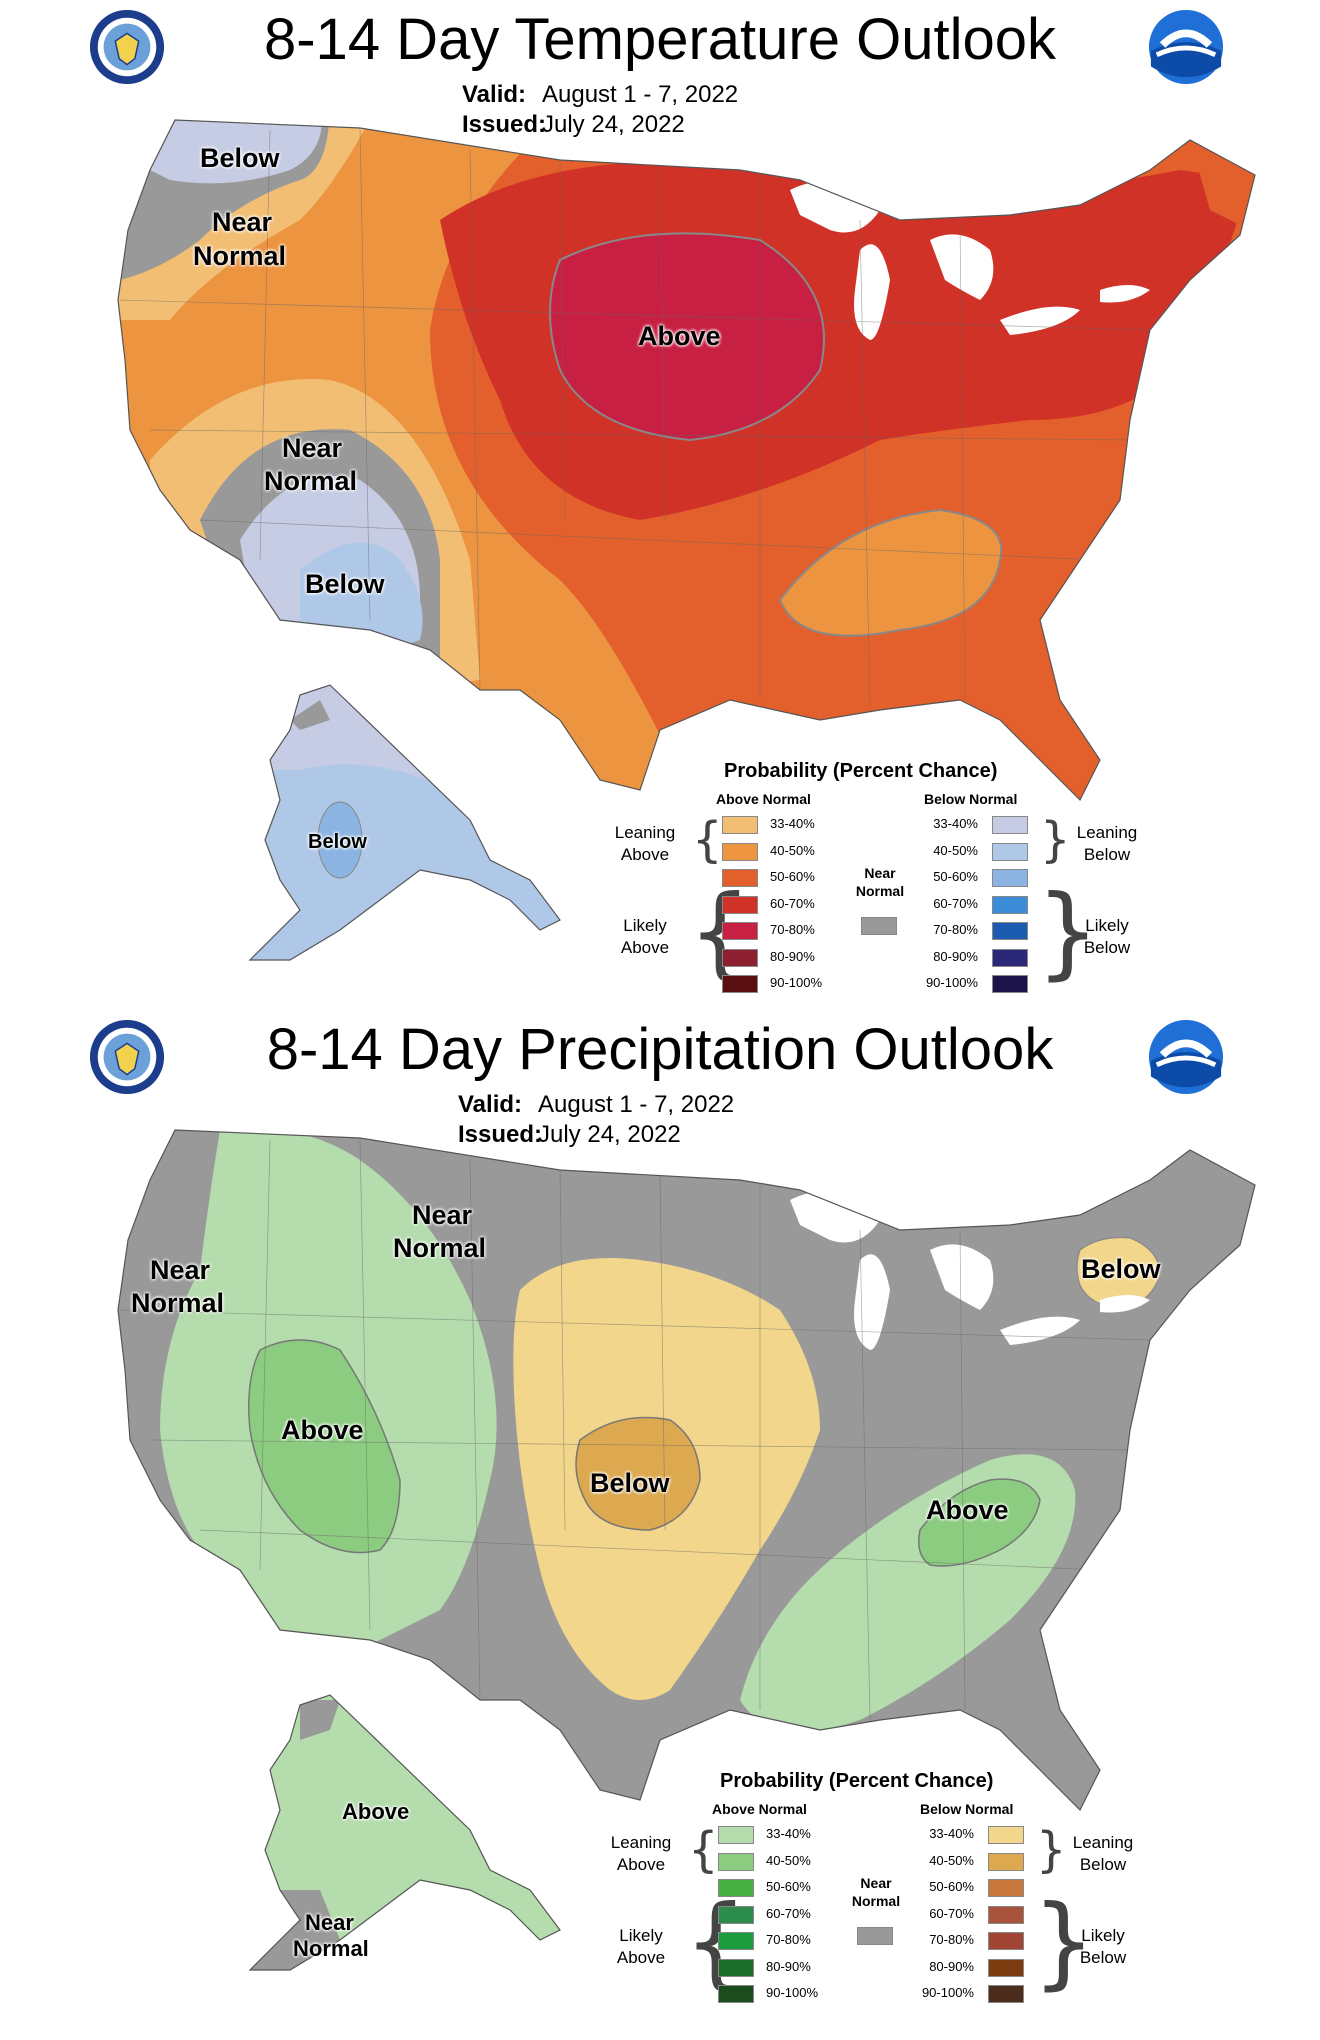 This screenshot has width=1320, height=2040. What do you see at coordinates (679, 336) in the screenshot?
I see `central-above-label: Above` at bounding box center [679, 336].